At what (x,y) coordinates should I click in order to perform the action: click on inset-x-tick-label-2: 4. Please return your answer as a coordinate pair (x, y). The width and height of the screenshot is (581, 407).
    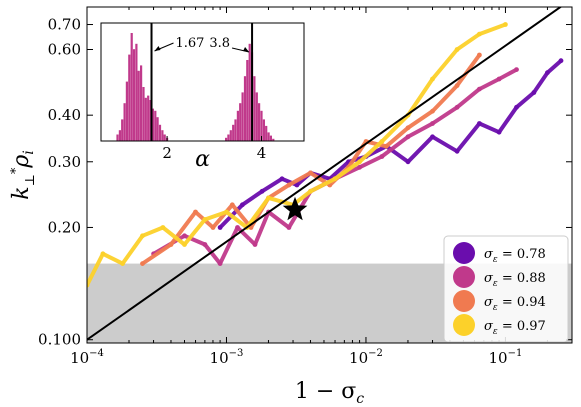
    Looking at the image, I should click on (262, 153).